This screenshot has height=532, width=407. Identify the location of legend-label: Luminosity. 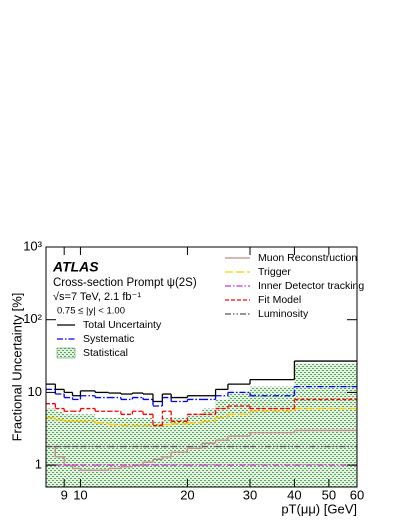
(283, 314).